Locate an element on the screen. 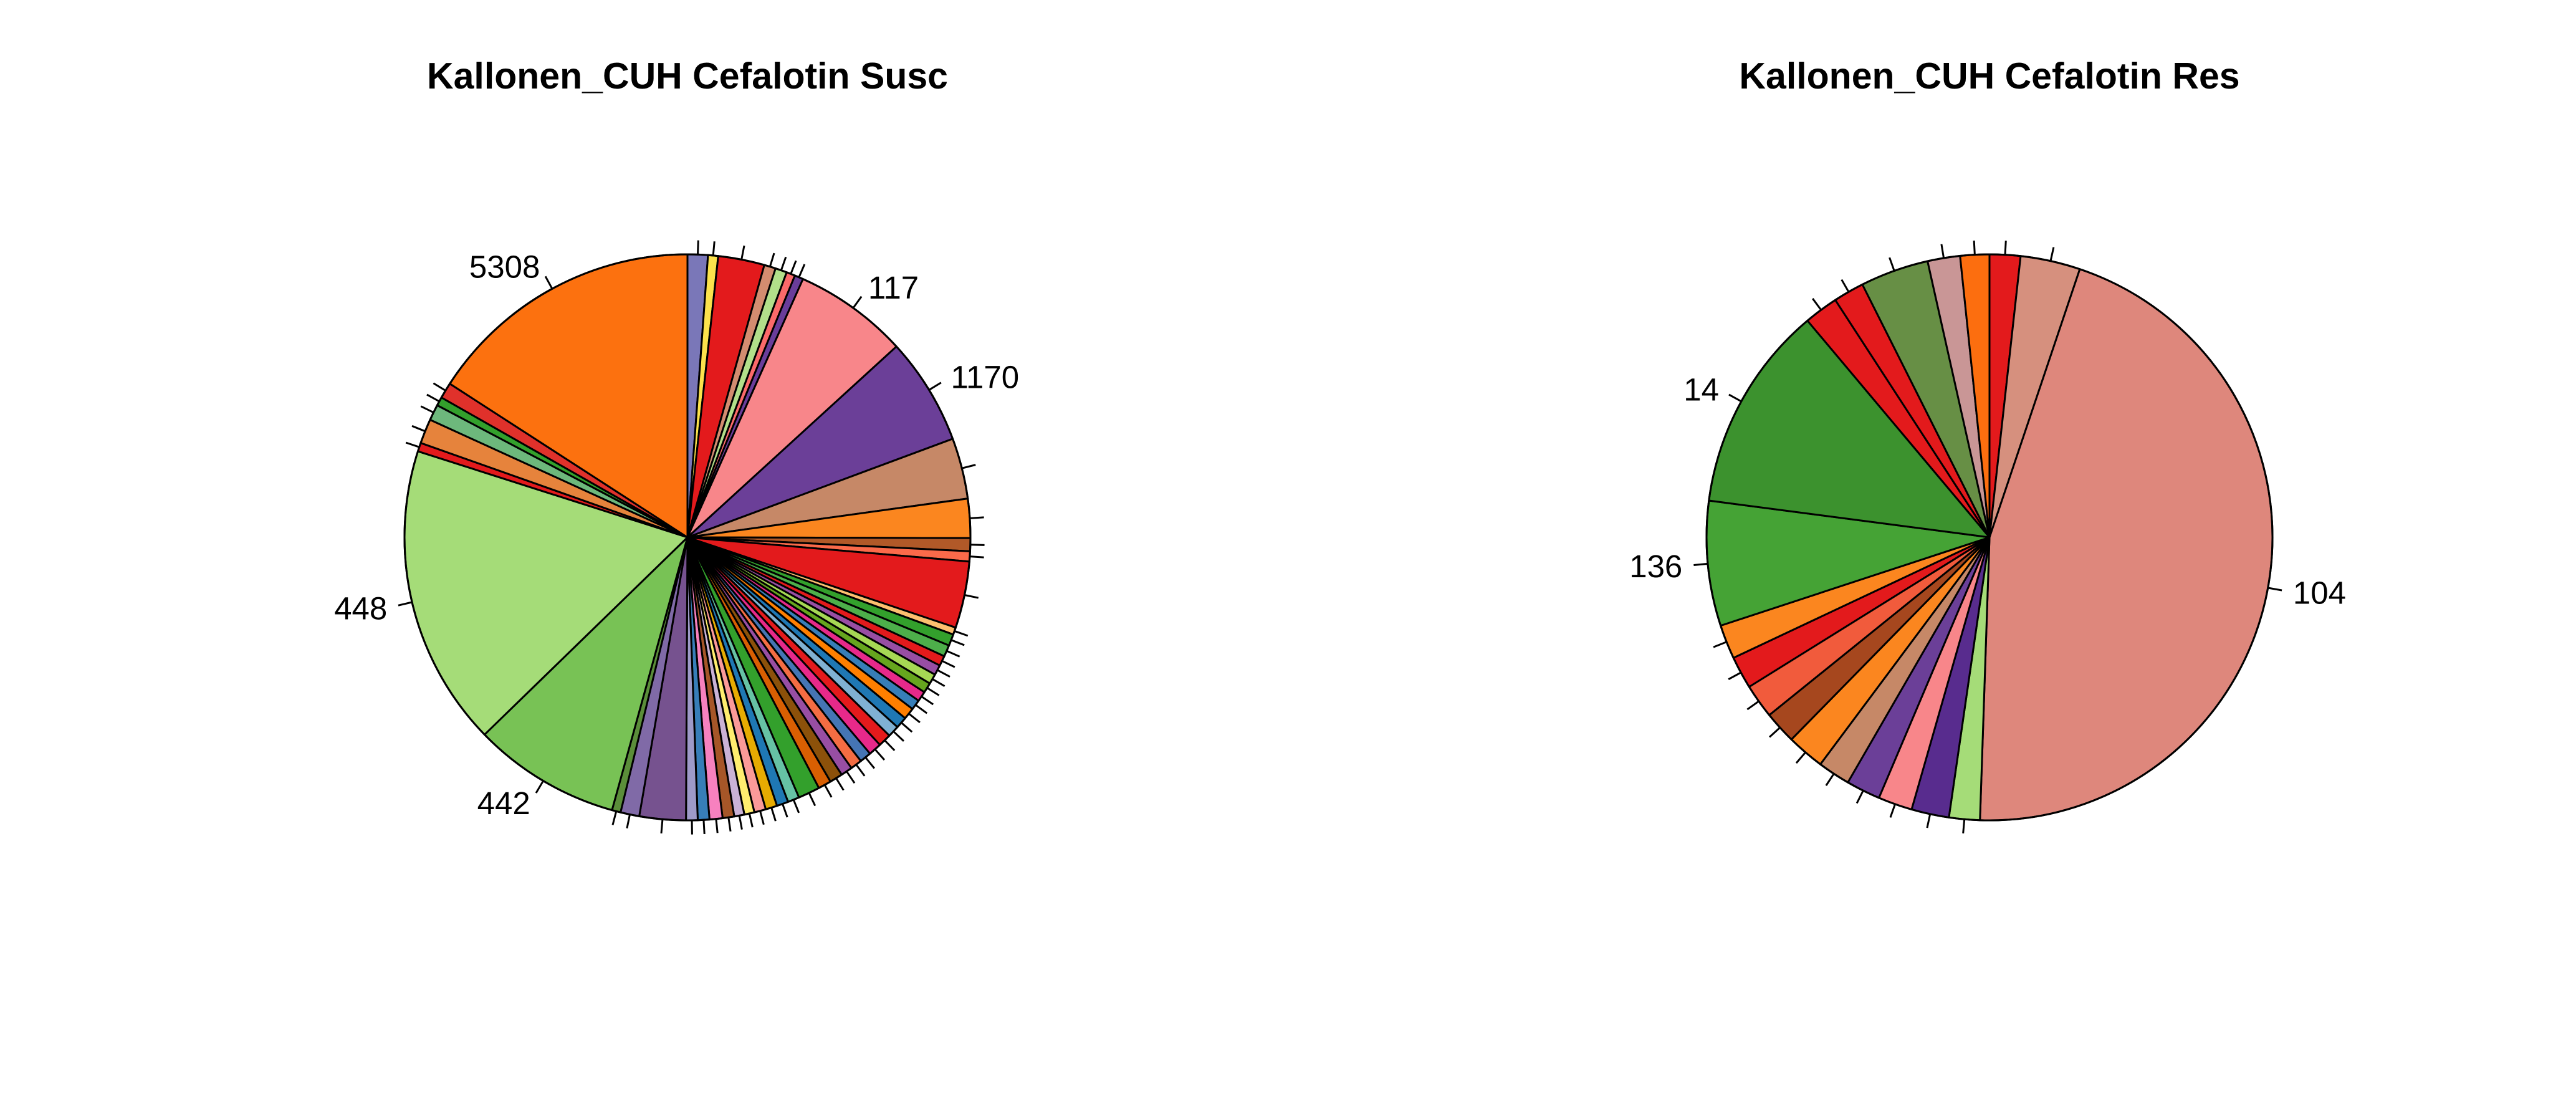 This screenshot has height=1104, width=2576. pie-ticks-res is located at coordinates (1988, 536).